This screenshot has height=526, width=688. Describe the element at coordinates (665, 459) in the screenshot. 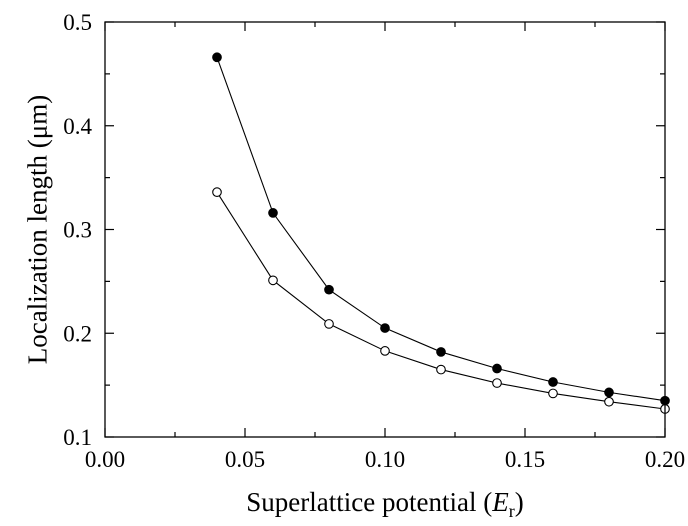

I see `x-tick-label: 0.20` at that location.